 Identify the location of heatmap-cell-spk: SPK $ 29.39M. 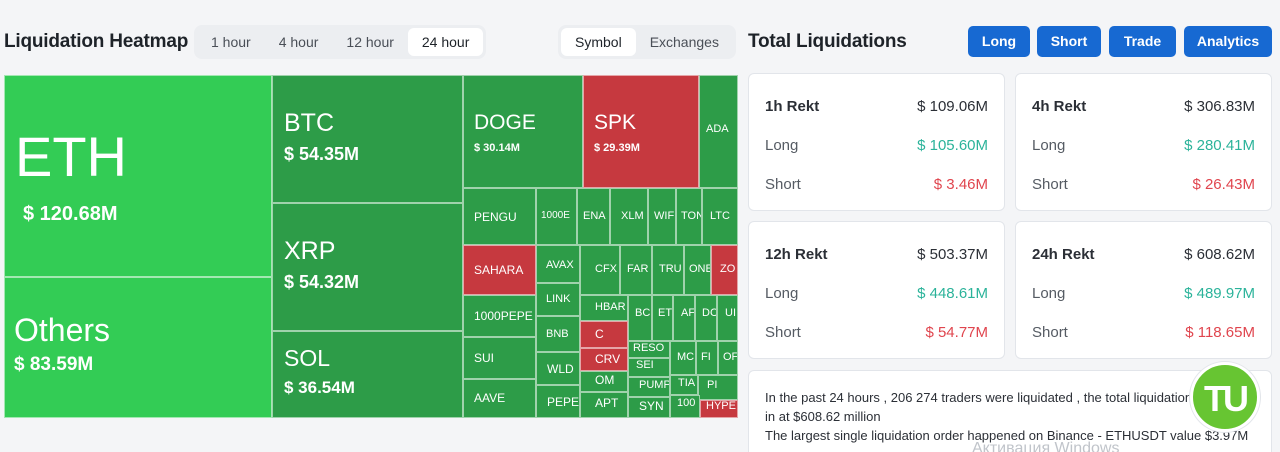
(641, 131).